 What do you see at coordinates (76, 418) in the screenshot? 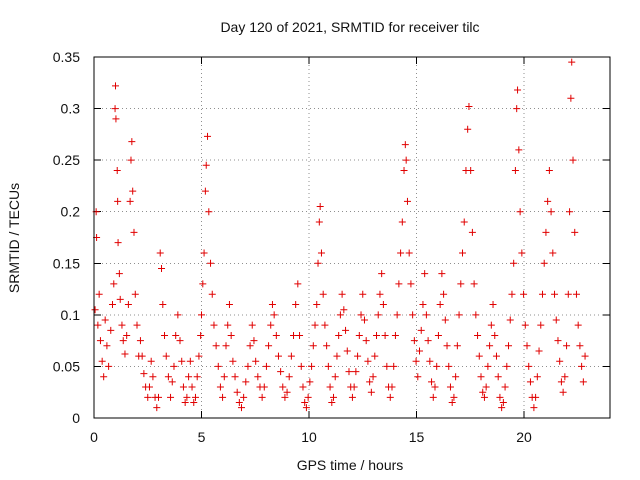
I see `y-tick-label: 0` at bounding box center [76, 418].